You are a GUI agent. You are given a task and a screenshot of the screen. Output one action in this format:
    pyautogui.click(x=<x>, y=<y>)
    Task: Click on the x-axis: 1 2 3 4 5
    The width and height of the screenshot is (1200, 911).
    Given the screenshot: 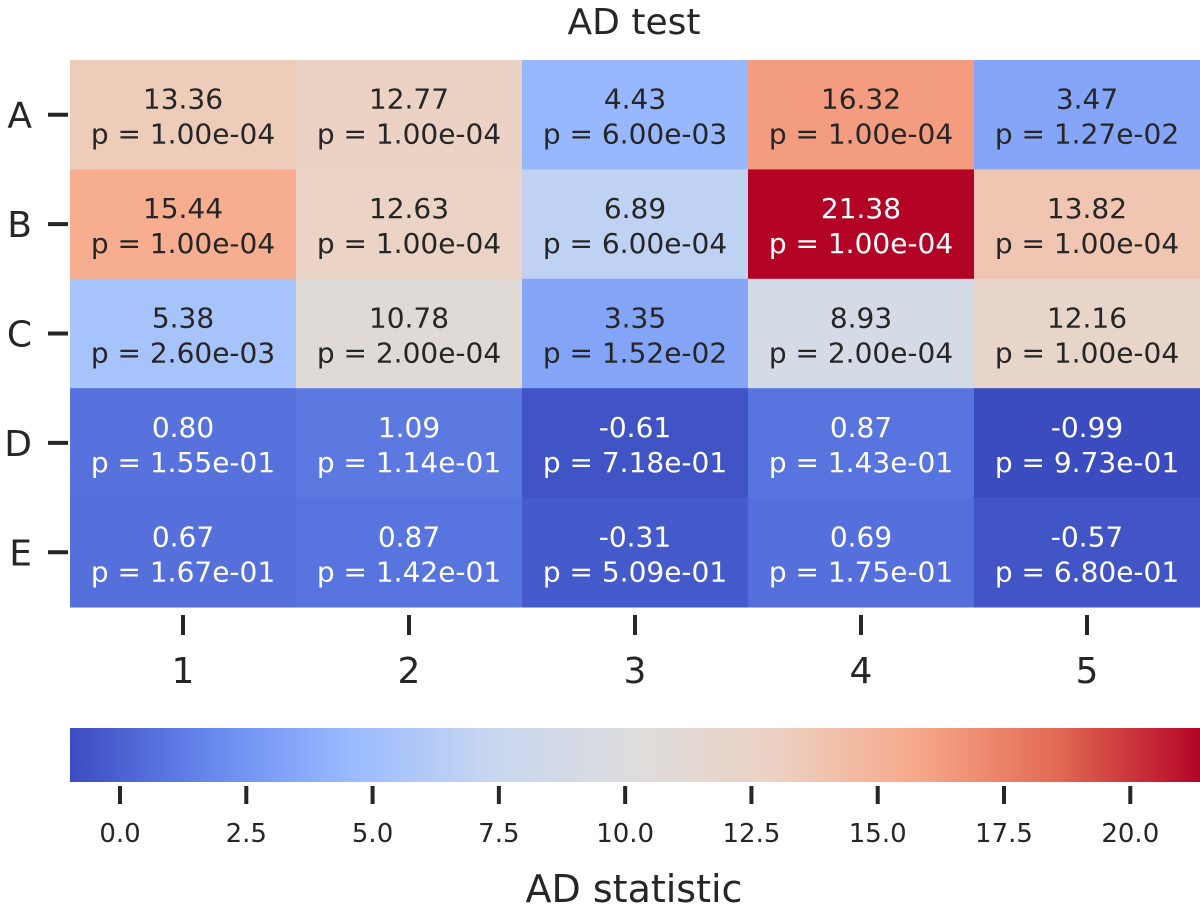 What is the action you would take?
    pyautogui.click(x=635, y=653)
    